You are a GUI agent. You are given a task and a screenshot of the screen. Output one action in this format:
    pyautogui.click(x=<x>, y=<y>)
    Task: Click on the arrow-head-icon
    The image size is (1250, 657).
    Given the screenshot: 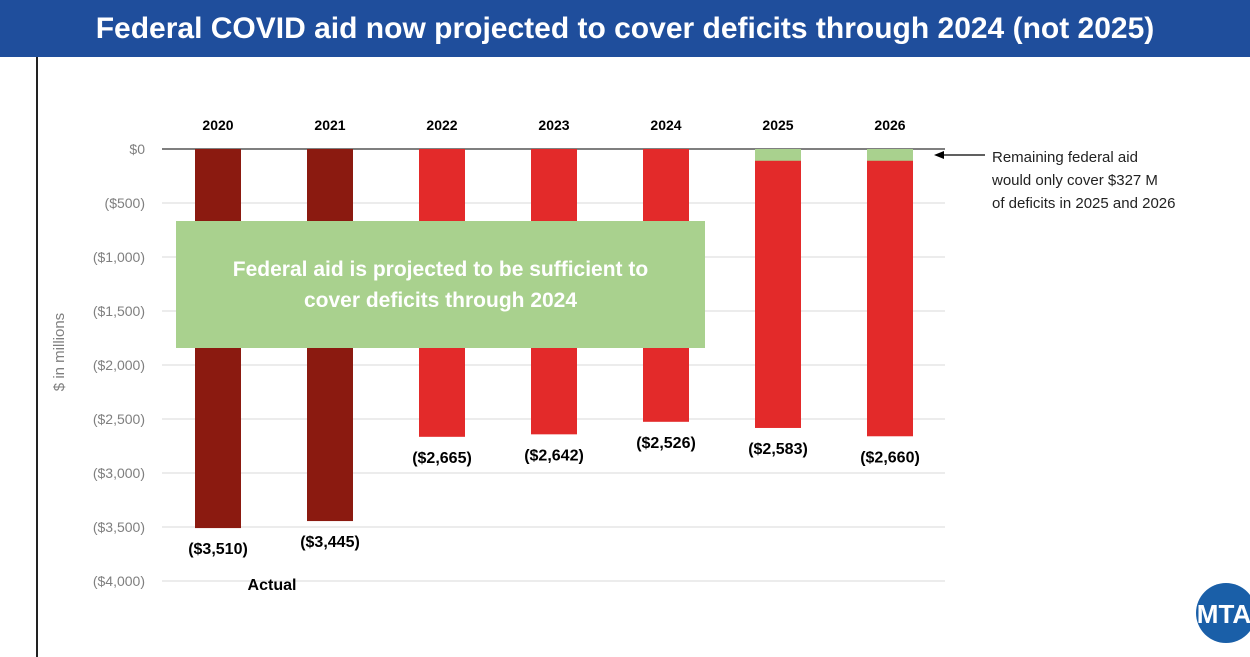 What is the action you would take?
    pyautogui.click(x=939, y=155)
    